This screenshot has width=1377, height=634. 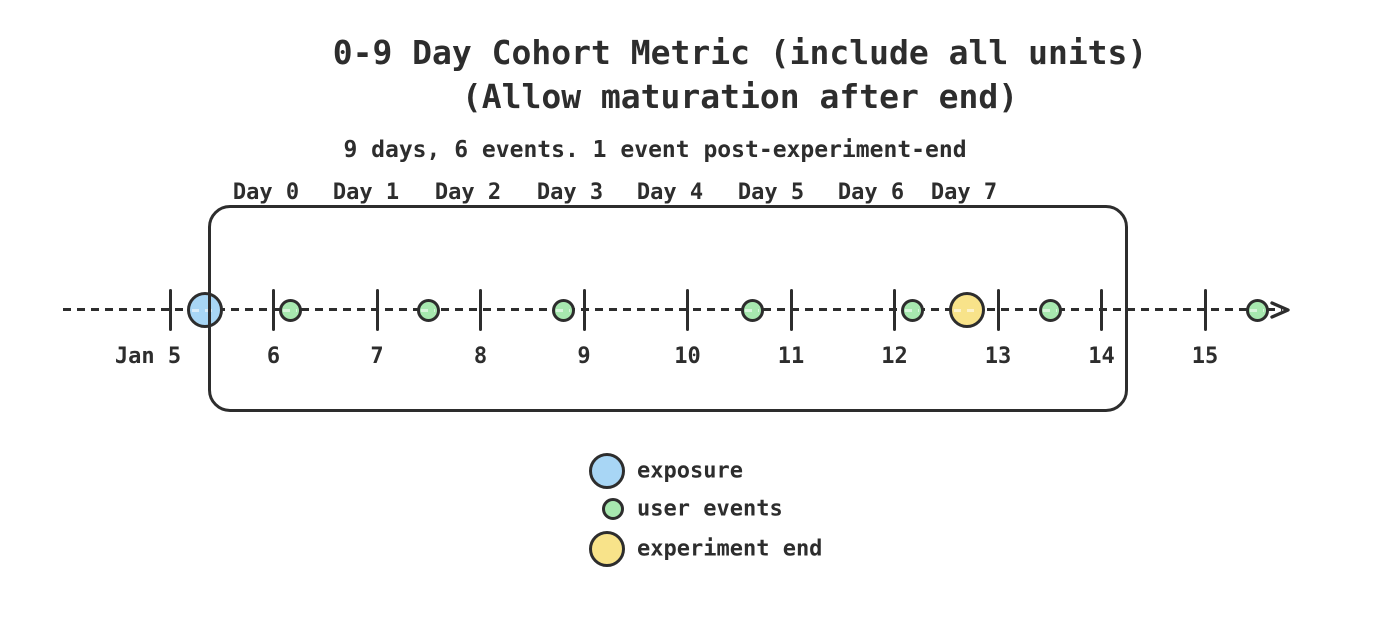 What do you see at coordinates (273, 356) in the screenshot?
I see `date-label-6: 6` at bounding box center [273, 356].